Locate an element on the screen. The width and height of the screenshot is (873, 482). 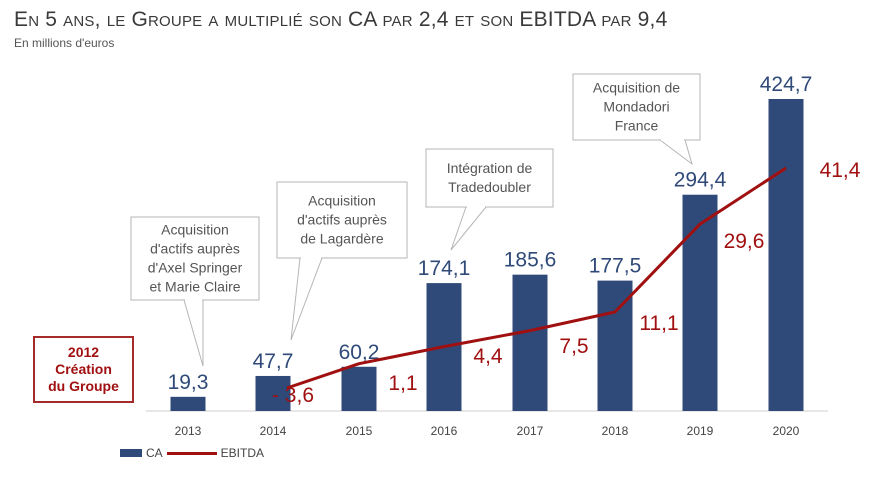
ebitda-value-label: 7,5 is located at coordinates (573, 346).